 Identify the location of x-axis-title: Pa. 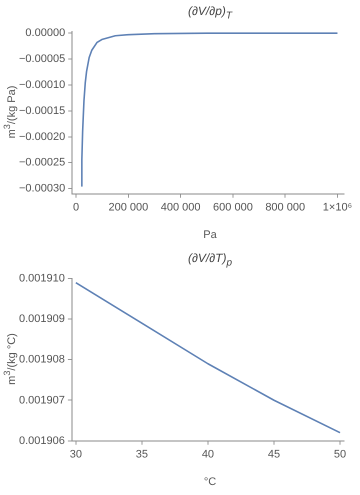
(210, 235).